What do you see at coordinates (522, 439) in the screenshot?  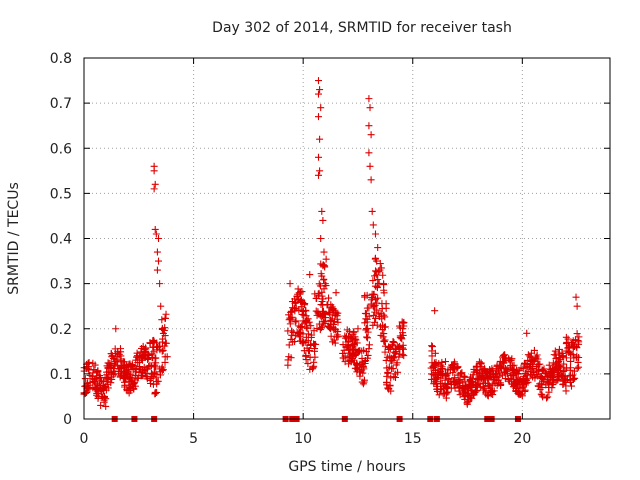 I see `x-tick-label: 20` at bounding box center [522, 439].